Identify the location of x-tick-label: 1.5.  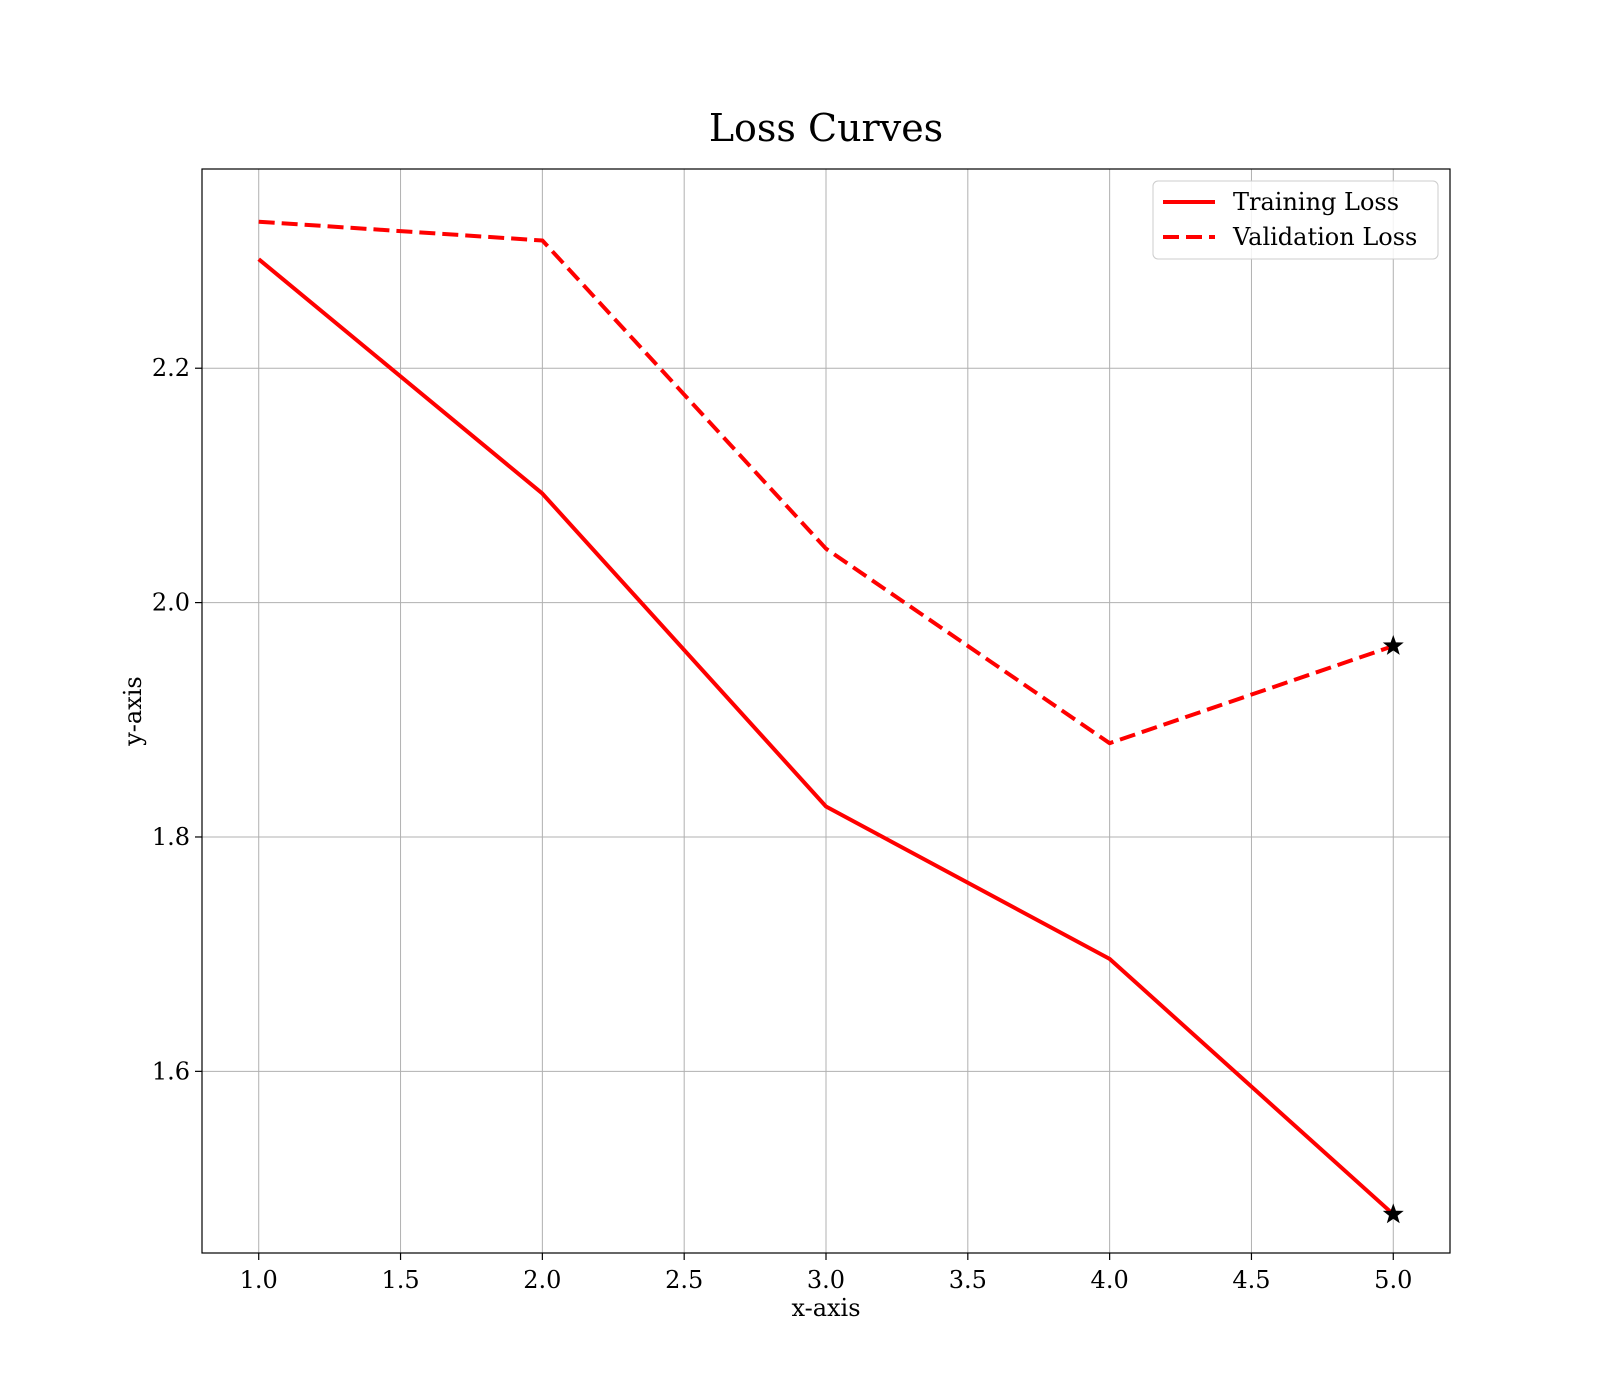
(400, 1280).